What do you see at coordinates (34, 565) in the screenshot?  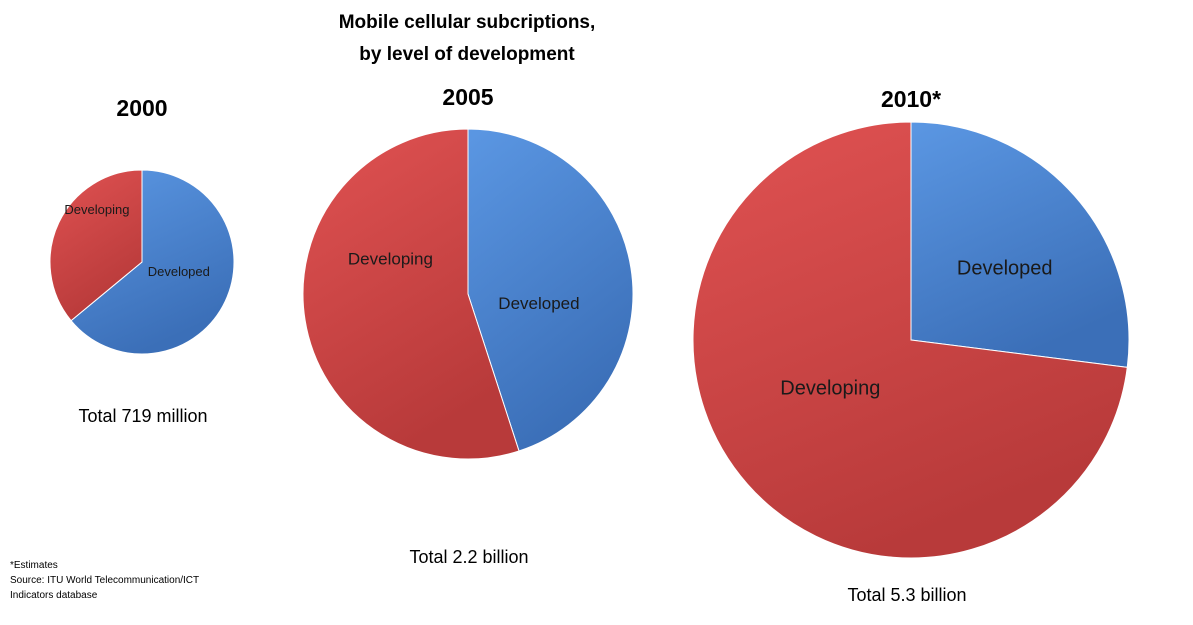 I see `footnote-estimates: *Estimates` at bounding box center [34, 565].